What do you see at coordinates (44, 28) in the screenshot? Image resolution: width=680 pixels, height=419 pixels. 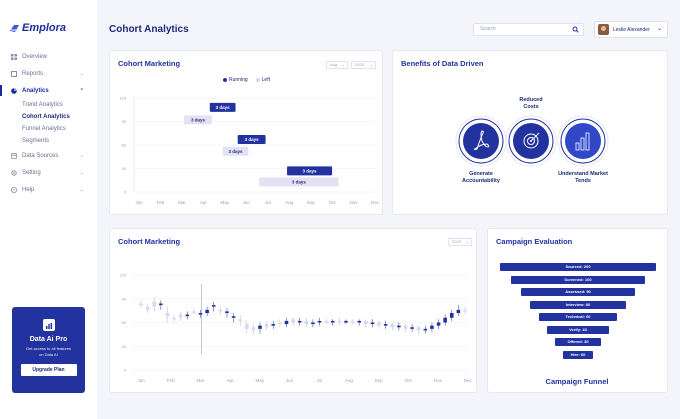 I see `logo-text: Emplora` at bounding box center [44, 28].